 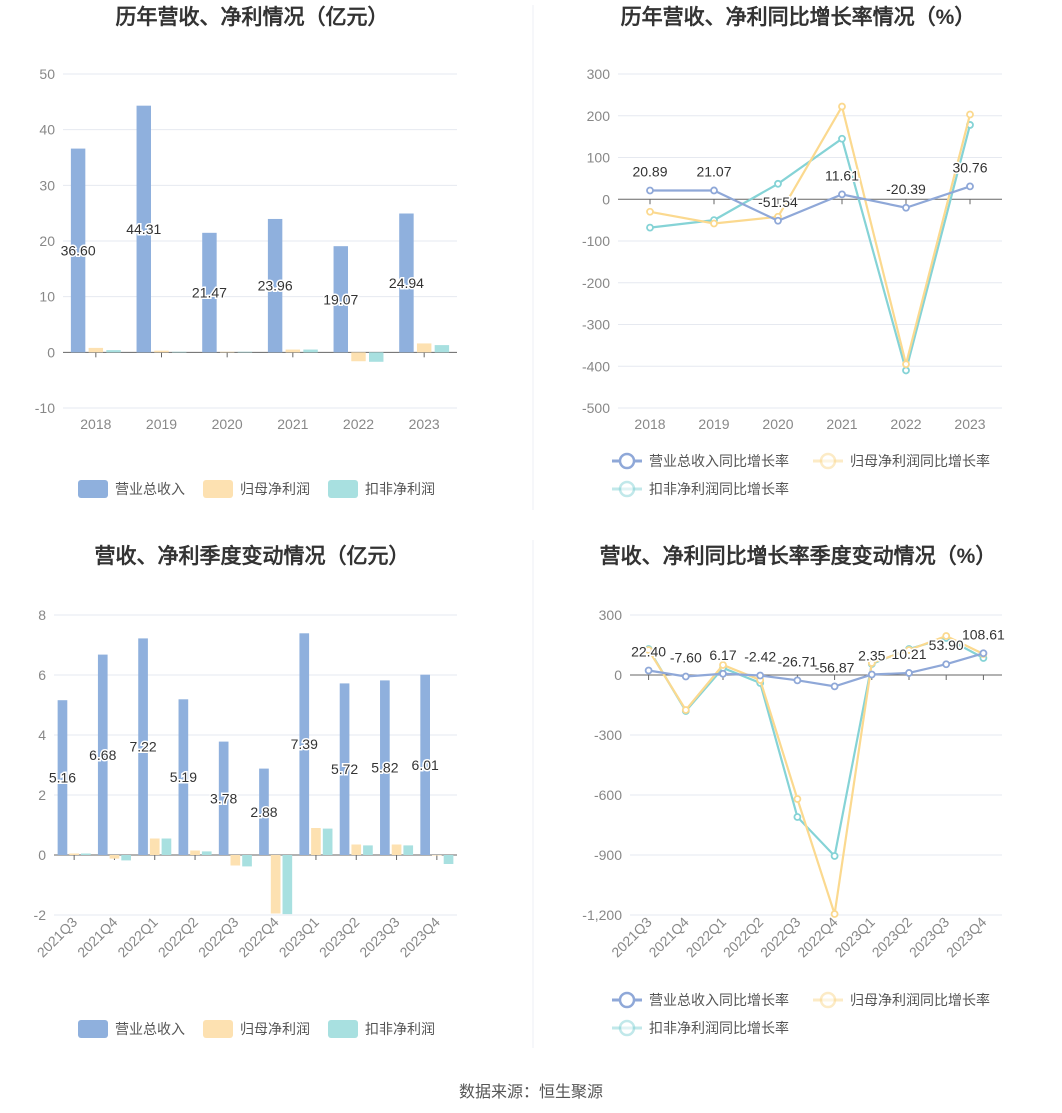 I want to click on y-tick-label: 4, so click(x=42, y=735).